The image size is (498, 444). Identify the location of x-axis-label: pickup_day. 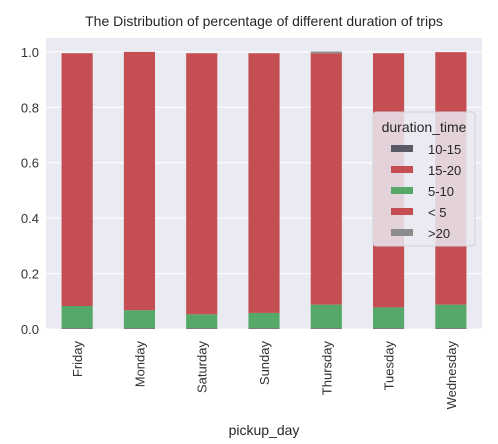
(264, 430).